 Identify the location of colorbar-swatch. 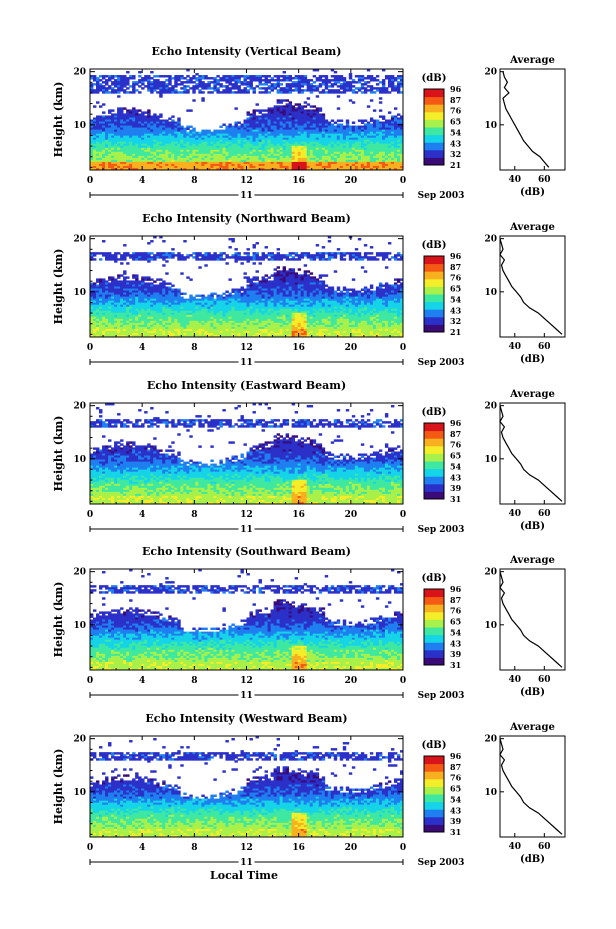
(434, 146).